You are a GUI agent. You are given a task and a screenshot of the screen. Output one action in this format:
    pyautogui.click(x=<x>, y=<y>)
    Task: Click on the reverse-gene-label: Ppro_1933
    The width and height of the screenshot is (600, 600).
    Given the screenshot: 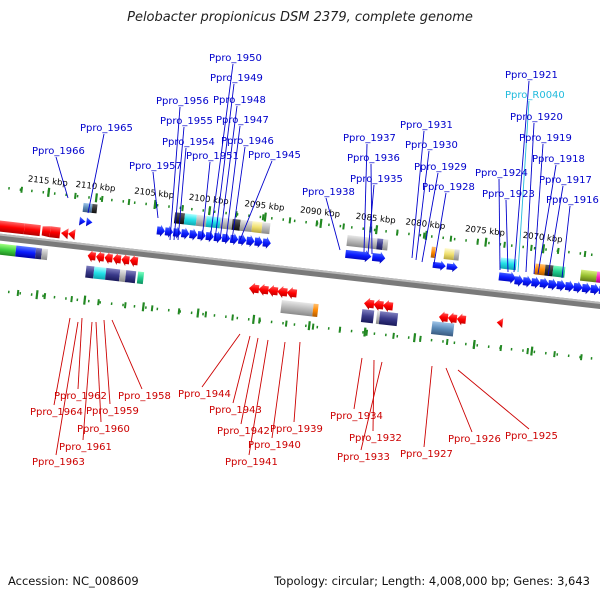 What is the action you would take?
    pyautogui.click(x=363, y=457)
    